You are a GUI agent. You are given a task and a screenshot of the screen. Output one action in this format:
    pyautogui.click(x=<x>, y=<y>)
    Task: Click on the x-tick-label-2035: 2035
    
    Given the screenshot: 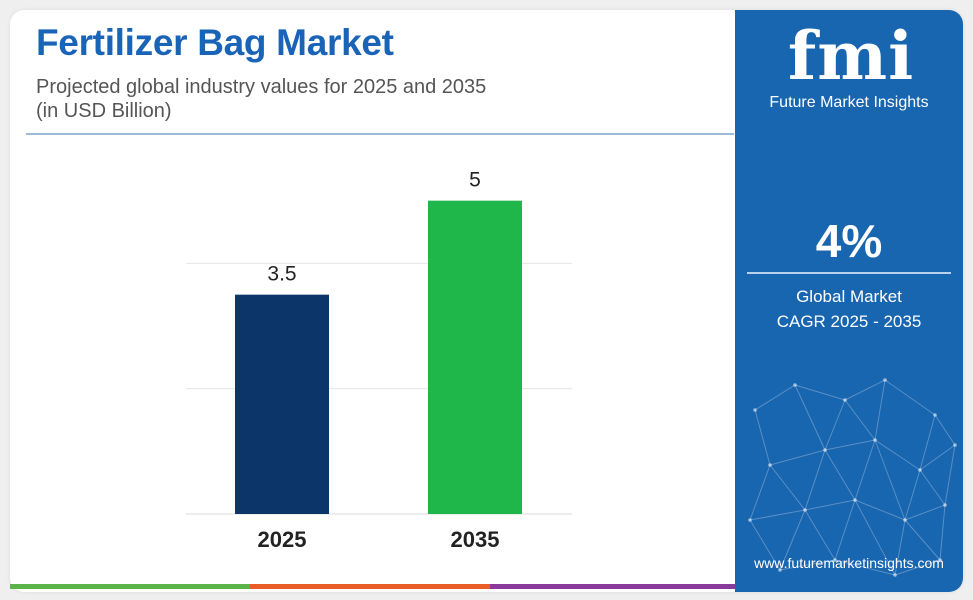 What is the action you would take?
    pyautogui.click(x=475, y=539)
    